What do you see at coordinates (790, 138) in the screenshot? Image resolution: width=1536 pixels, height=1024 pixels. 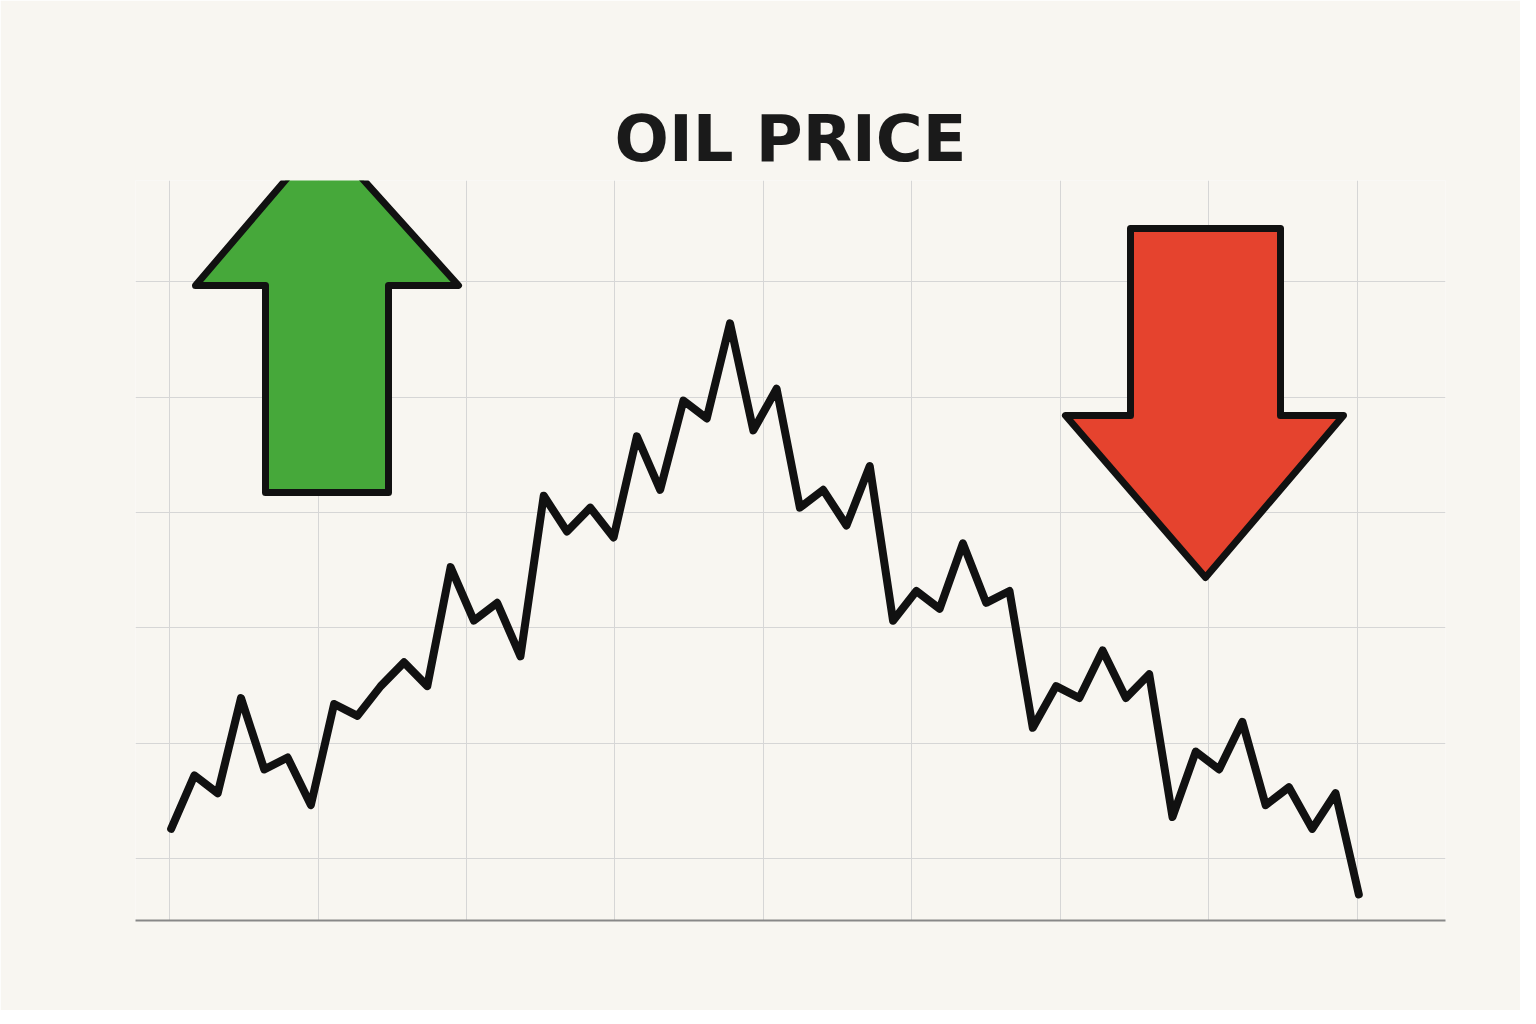 I see `chart-title: OIL PRICE` at bounding box center [790, 138].